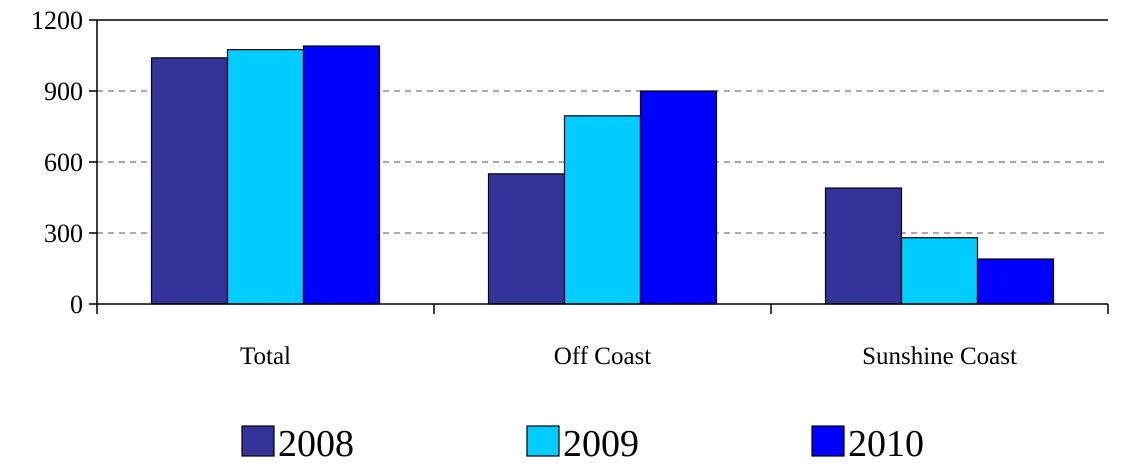 The width and height of the screenshot is (1123, 467). I want to click on bar-2009-off-coast, so click(602, 210).